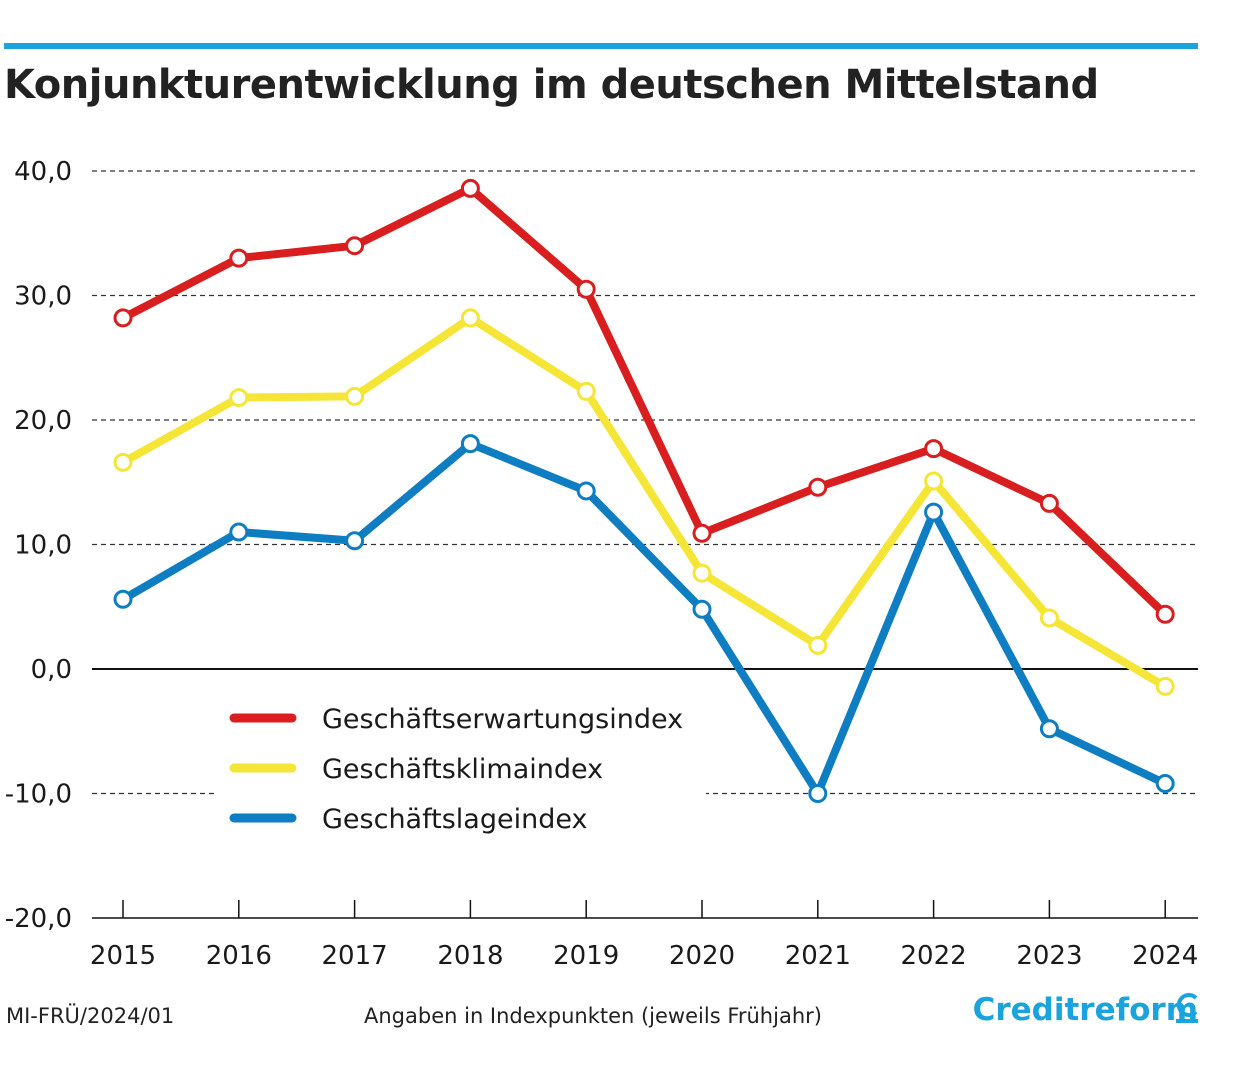 Image resolution: width=1244 pixels, height=1080 pixels. Describe the element at coordinates (51, 670) in the screenshot. I see `y-tick-label: 0,0` at that location.